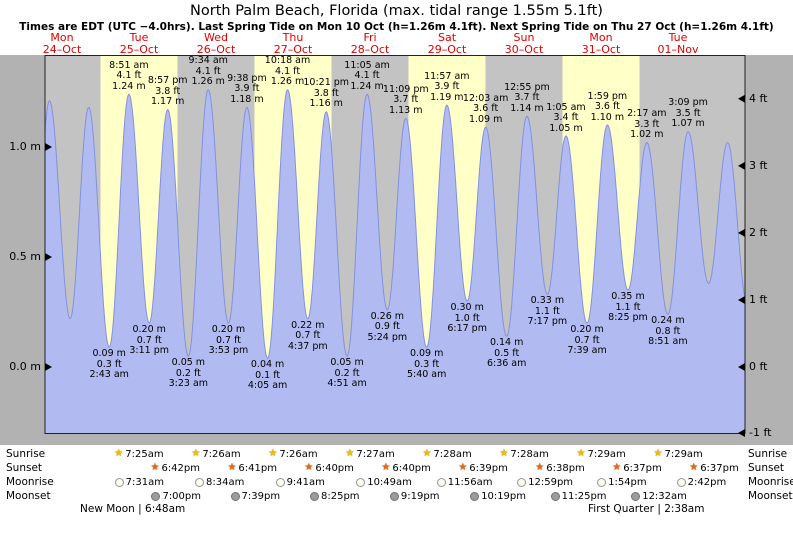  I want to click on tide-label-high: 2:17 am 3.3 ft 1.02 m, so click(647, 125).